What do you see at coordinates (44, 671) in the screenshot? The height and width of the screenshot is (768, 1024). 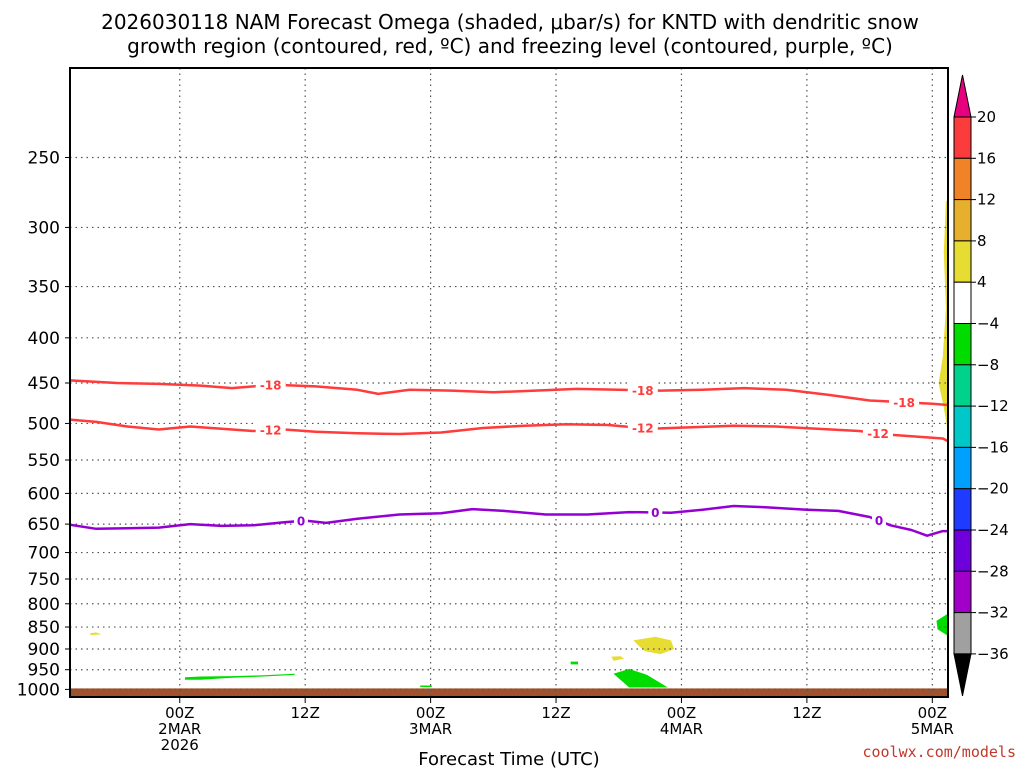 I see `y-tick-label: 950` at bounding box center [44, 671].